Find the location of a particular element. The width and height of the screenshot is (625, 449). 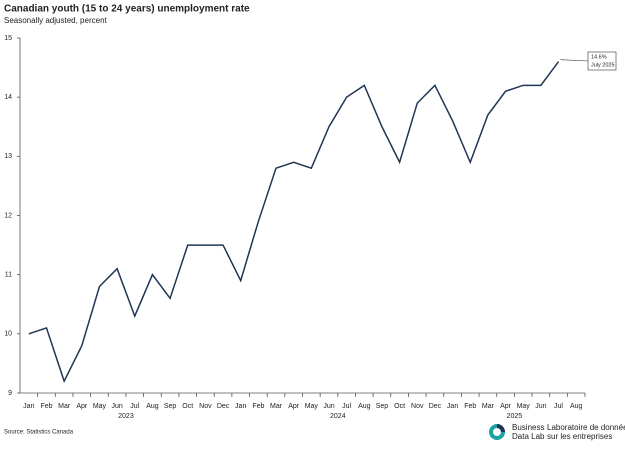

annotation-box is located at coordinates (602, 61).